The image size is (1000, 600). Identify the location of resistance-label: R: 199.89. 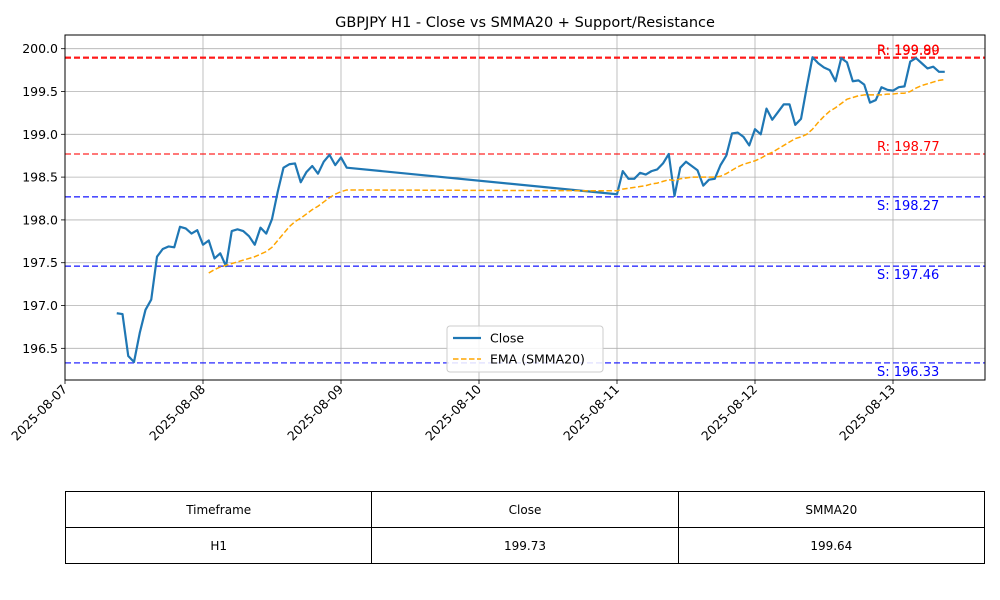
(908, 51).